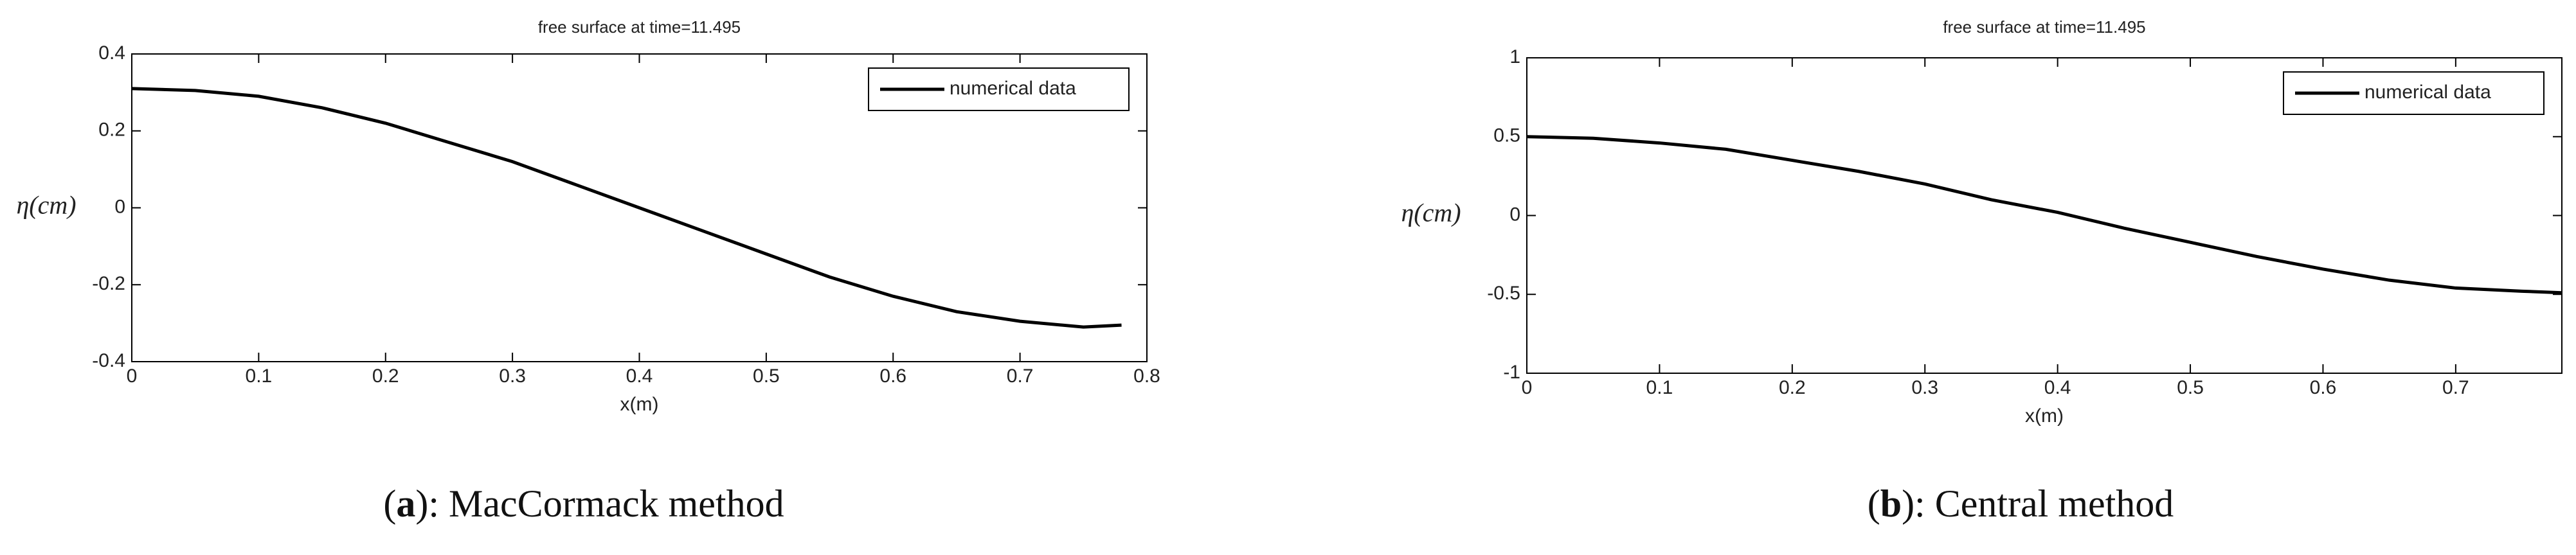  I want to click on y-tick-label: -0.4, so click(108, 361).